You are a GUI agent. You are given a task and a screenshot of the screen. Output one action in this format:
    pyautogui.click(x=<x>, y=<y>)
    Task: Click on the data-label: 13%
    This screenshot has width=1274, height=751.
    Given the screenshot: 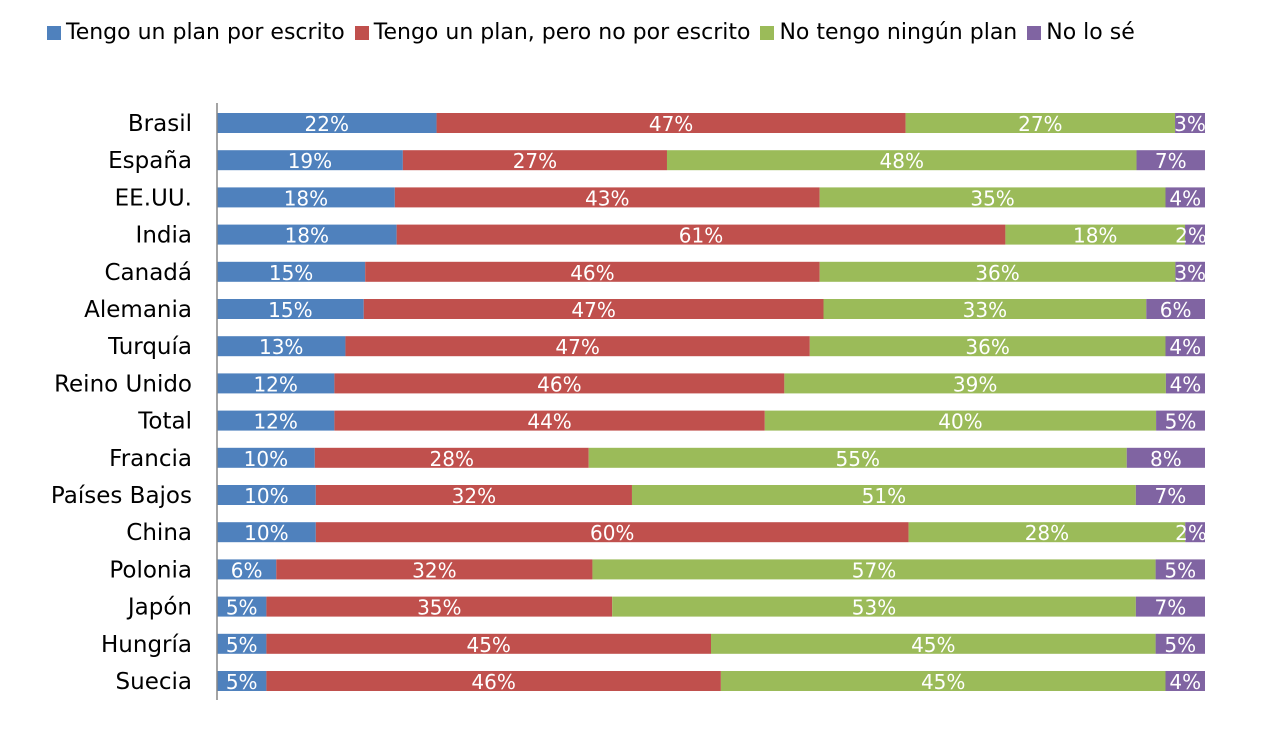 What is the action you would take?
    pyautogui.click(x=281, y=347)
    